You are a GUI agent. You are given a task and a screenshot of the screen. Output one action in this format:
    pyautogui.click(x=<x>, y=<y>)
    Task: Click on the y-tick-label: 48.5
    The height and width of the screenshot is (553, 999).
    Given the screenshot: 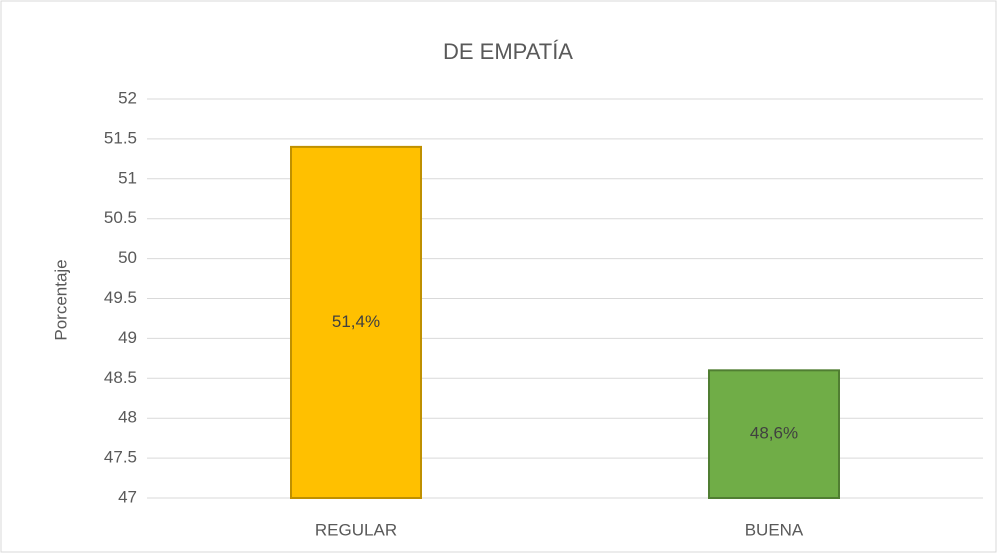 What is the action you would take?
    pyautogui.click(x=120, y=377)
    